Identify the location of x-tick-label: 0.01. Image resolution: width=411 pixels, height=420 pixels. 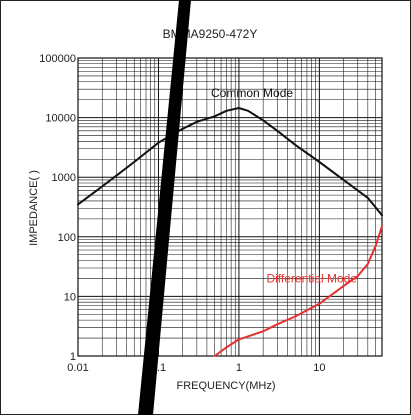
(77, 368).